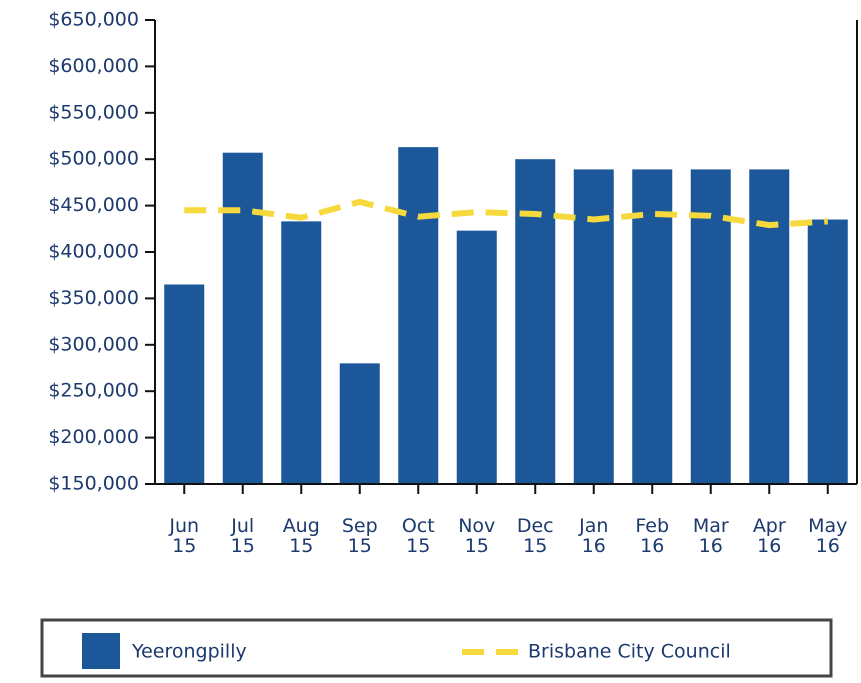  I want to click on x-tick-label: Jul 15, so click(242, 536).